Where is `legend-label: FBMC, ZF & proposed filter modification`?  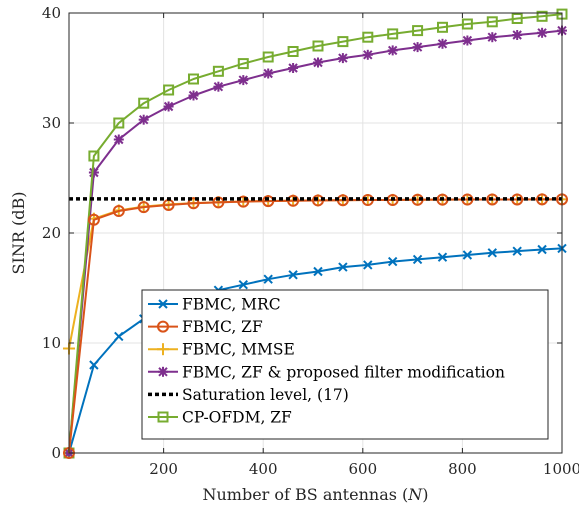 legend-label: FBMC, ZF & proposed filter modification is located at coordinates (343, 372).